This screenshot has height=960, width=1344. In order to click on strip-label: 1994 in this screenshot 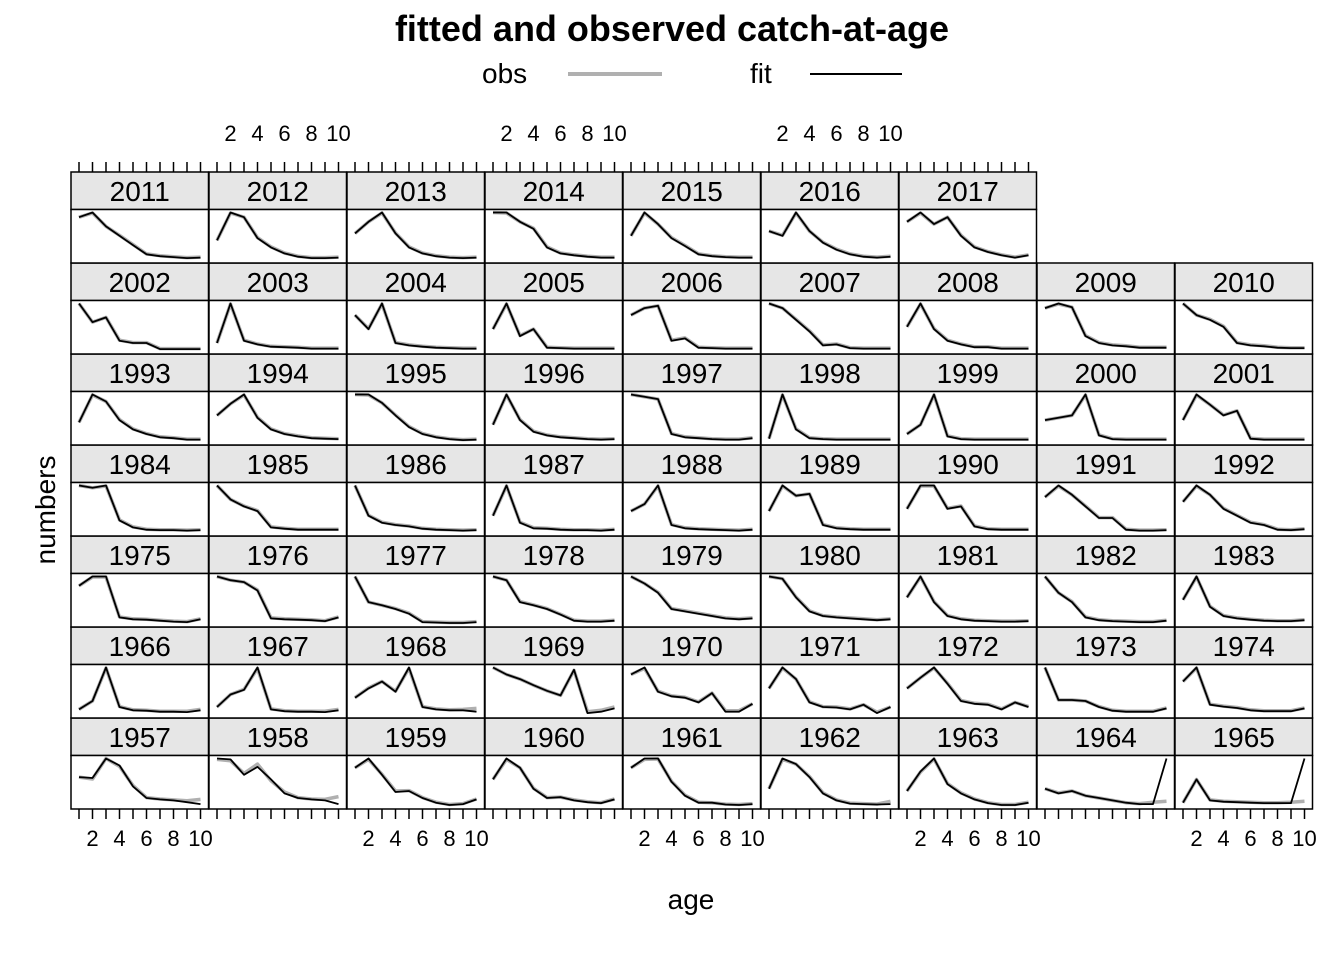, I will do `click(278, 373)`.